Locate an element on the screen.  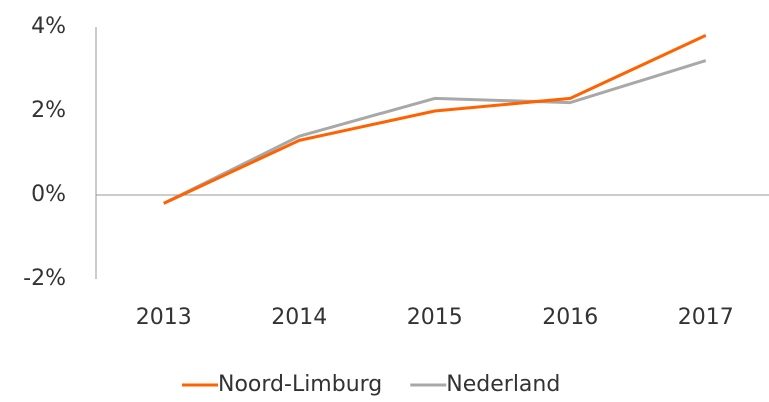
y-tick-label: 2% is located at coordinates (48, 110).